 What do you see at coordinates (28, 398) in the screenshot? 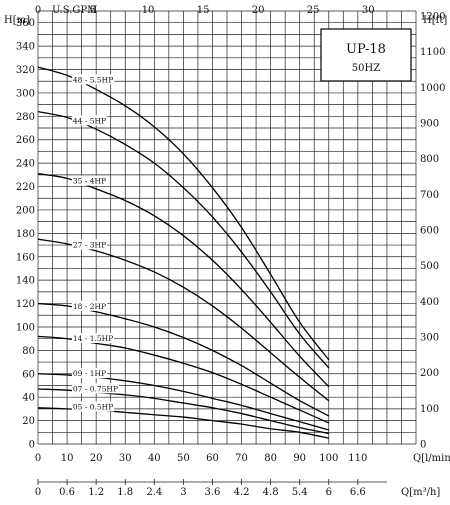
I see `y-tick-label-m: 40` at bounding box center [28, 398].